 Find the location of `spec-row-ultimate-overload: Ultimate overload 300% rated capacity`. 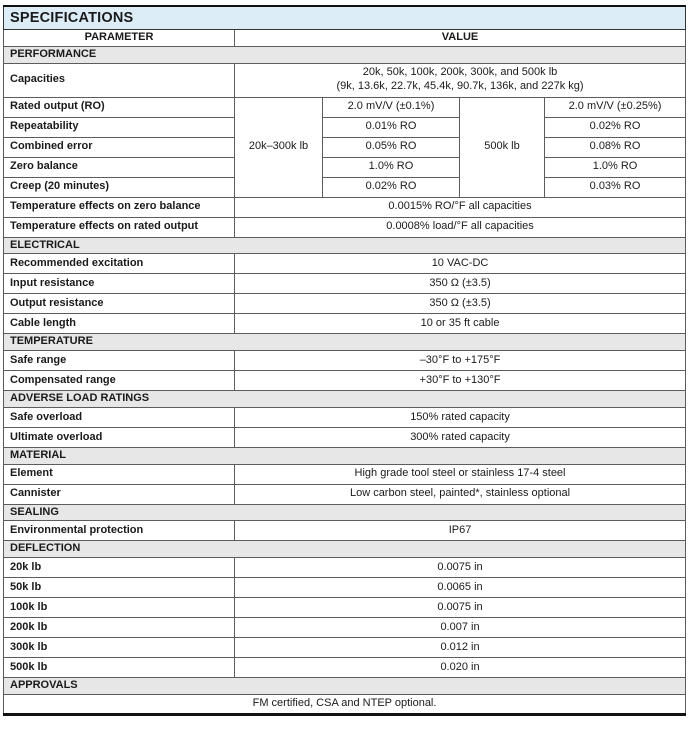

spec-row-ultimate-overload: Ultimate overload 300% rated capacity is located at coordinates (345, 437).